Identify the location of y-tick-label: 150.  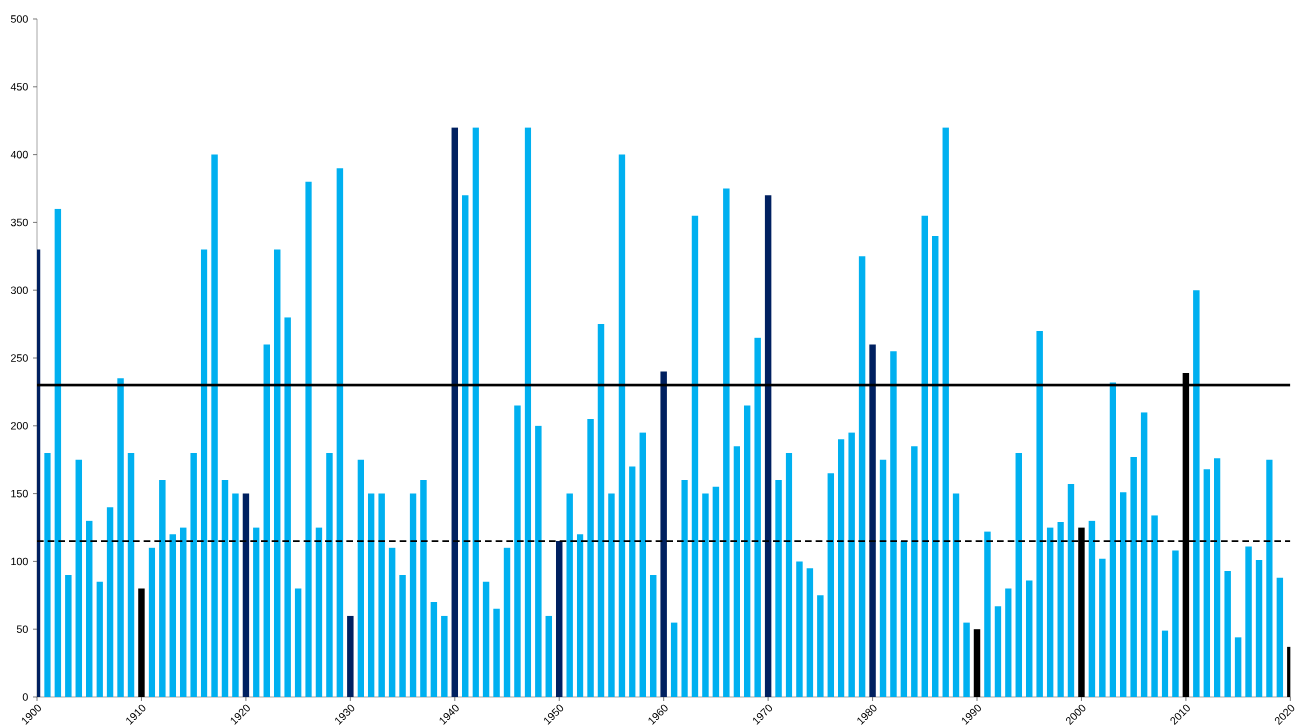
(19, 493).